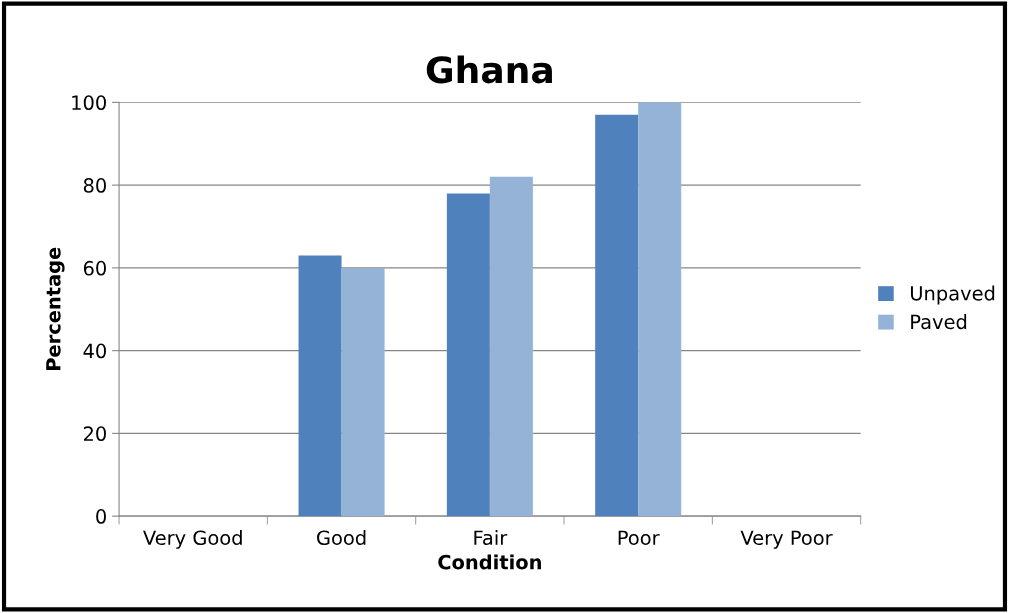 The height and width of the screenshot is (613, 1009). What do you see at coordinates (491, 538) in the screenshot?
I see `x-tick-label: Fair` at bounding box center [491, 538].